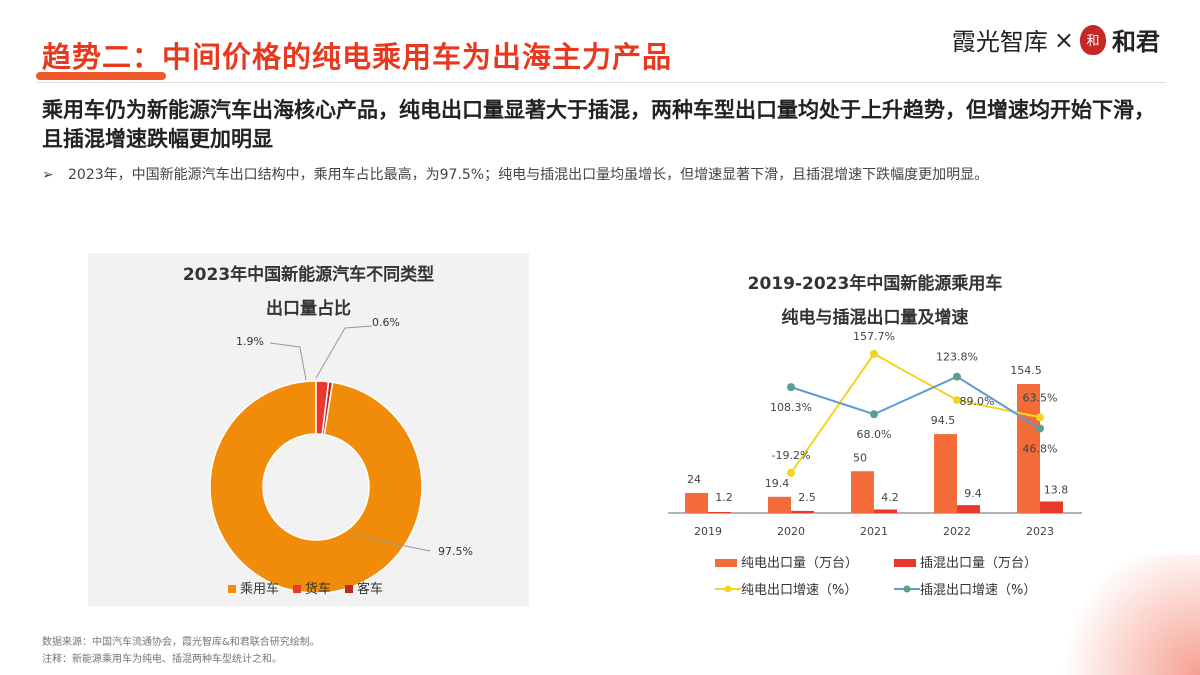 This screenshot has width=1200, height=675. Describe the element at coordinates (357, 57) in the screenshot. I see `slide-title: 趋势二：中间价格的纯电乘用车为出海主力产品` at that location.